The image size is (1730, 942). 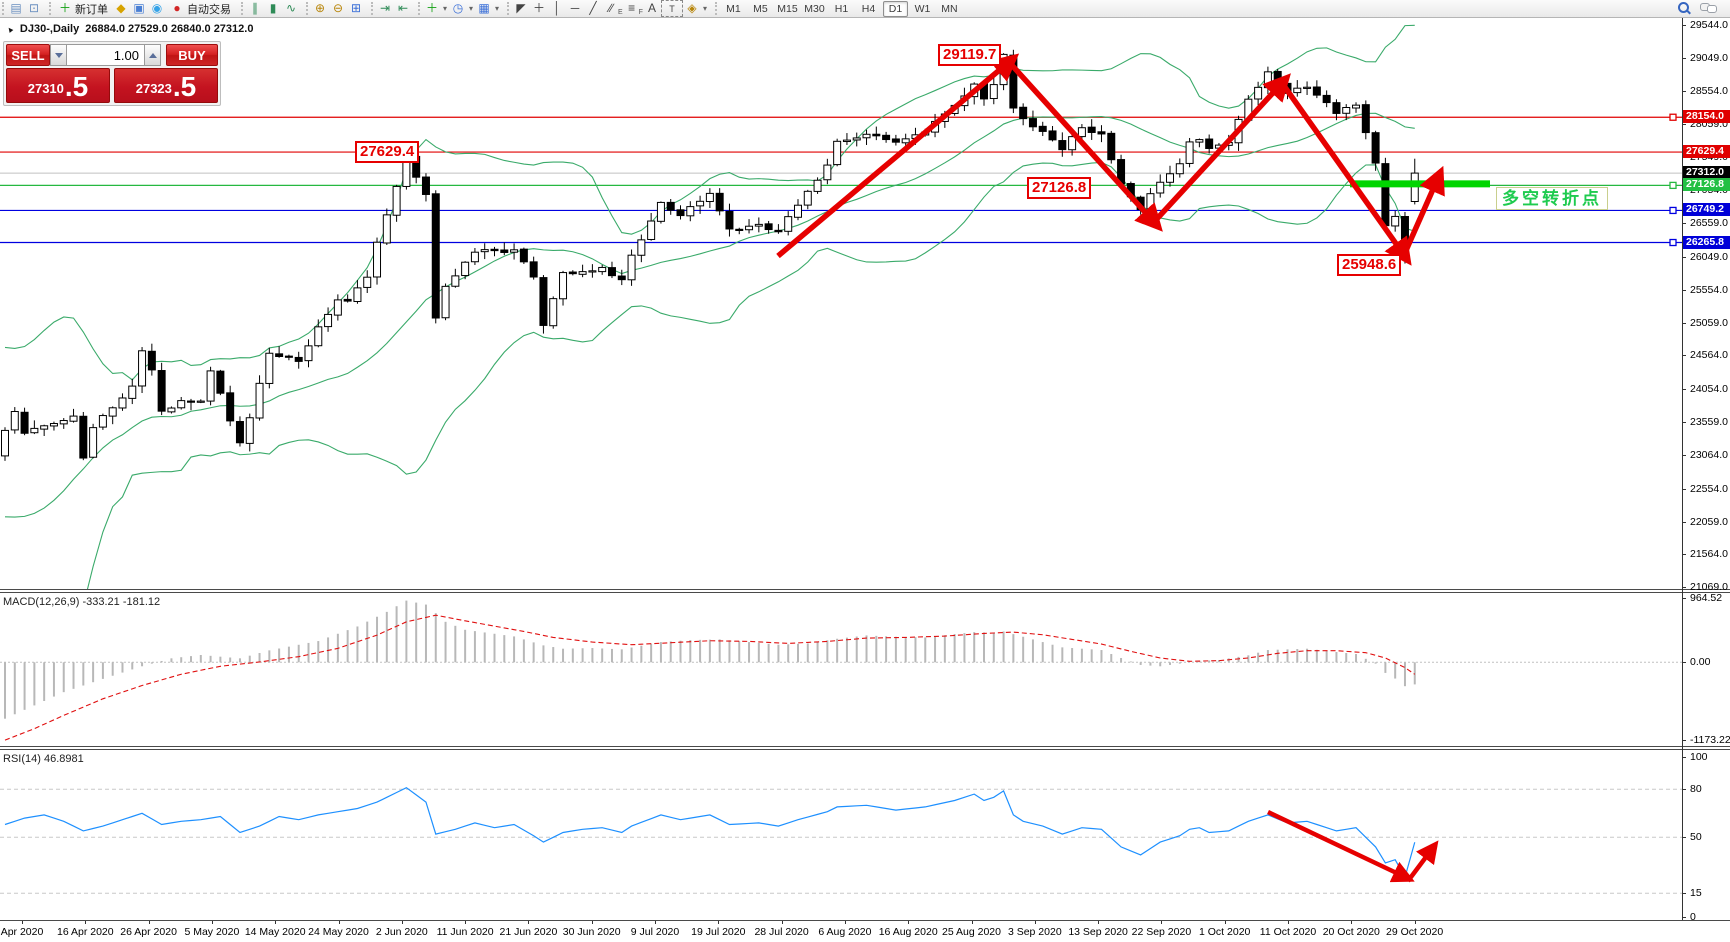 What do you see at coordinates (58, 55) in the screenshot?
I see `volume-decrease-button` at bounding box center [58, 55].